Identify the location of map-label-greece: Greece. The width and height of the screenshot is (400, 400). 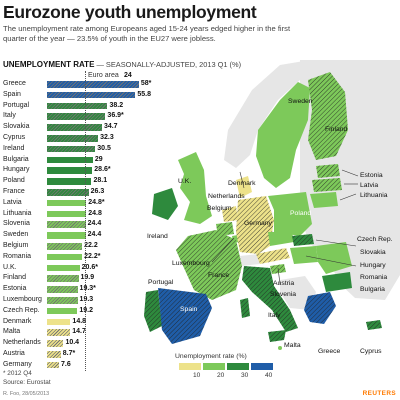
(329, 351).